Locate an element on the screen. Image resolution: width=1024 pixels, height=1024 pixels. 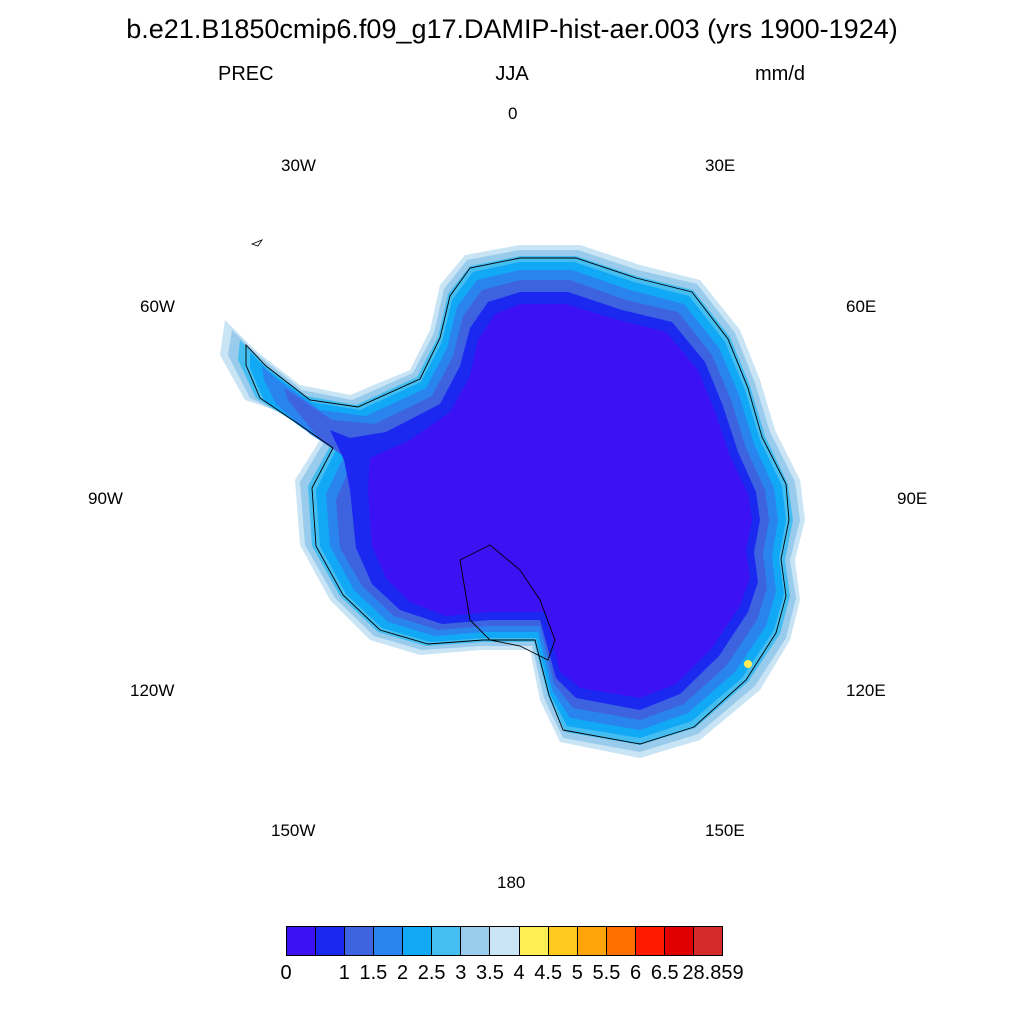
coastline-island is located at coordinates (257, 243).